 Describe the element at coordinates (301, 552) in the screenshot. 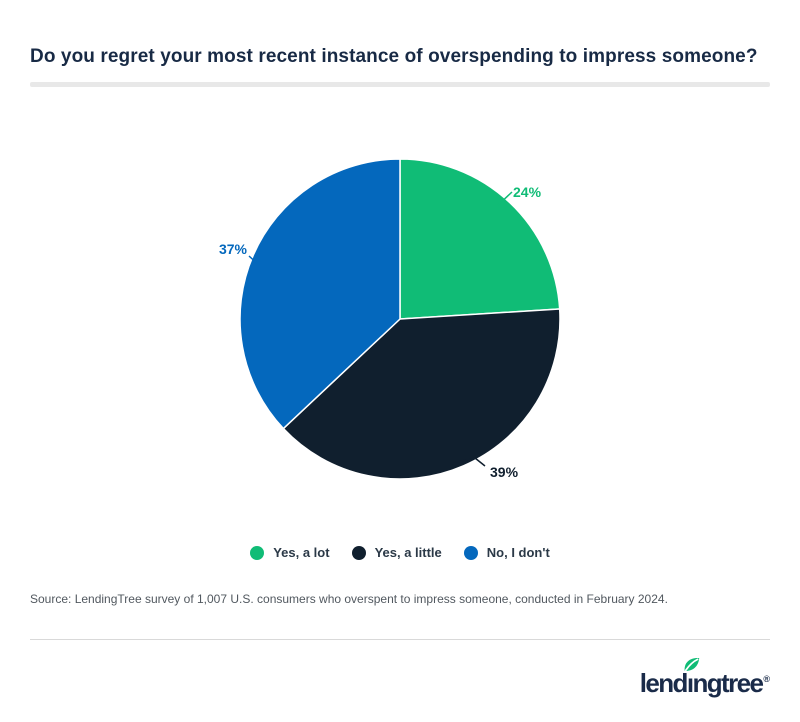

I see `legend-label: Yes, a lot` at that location.